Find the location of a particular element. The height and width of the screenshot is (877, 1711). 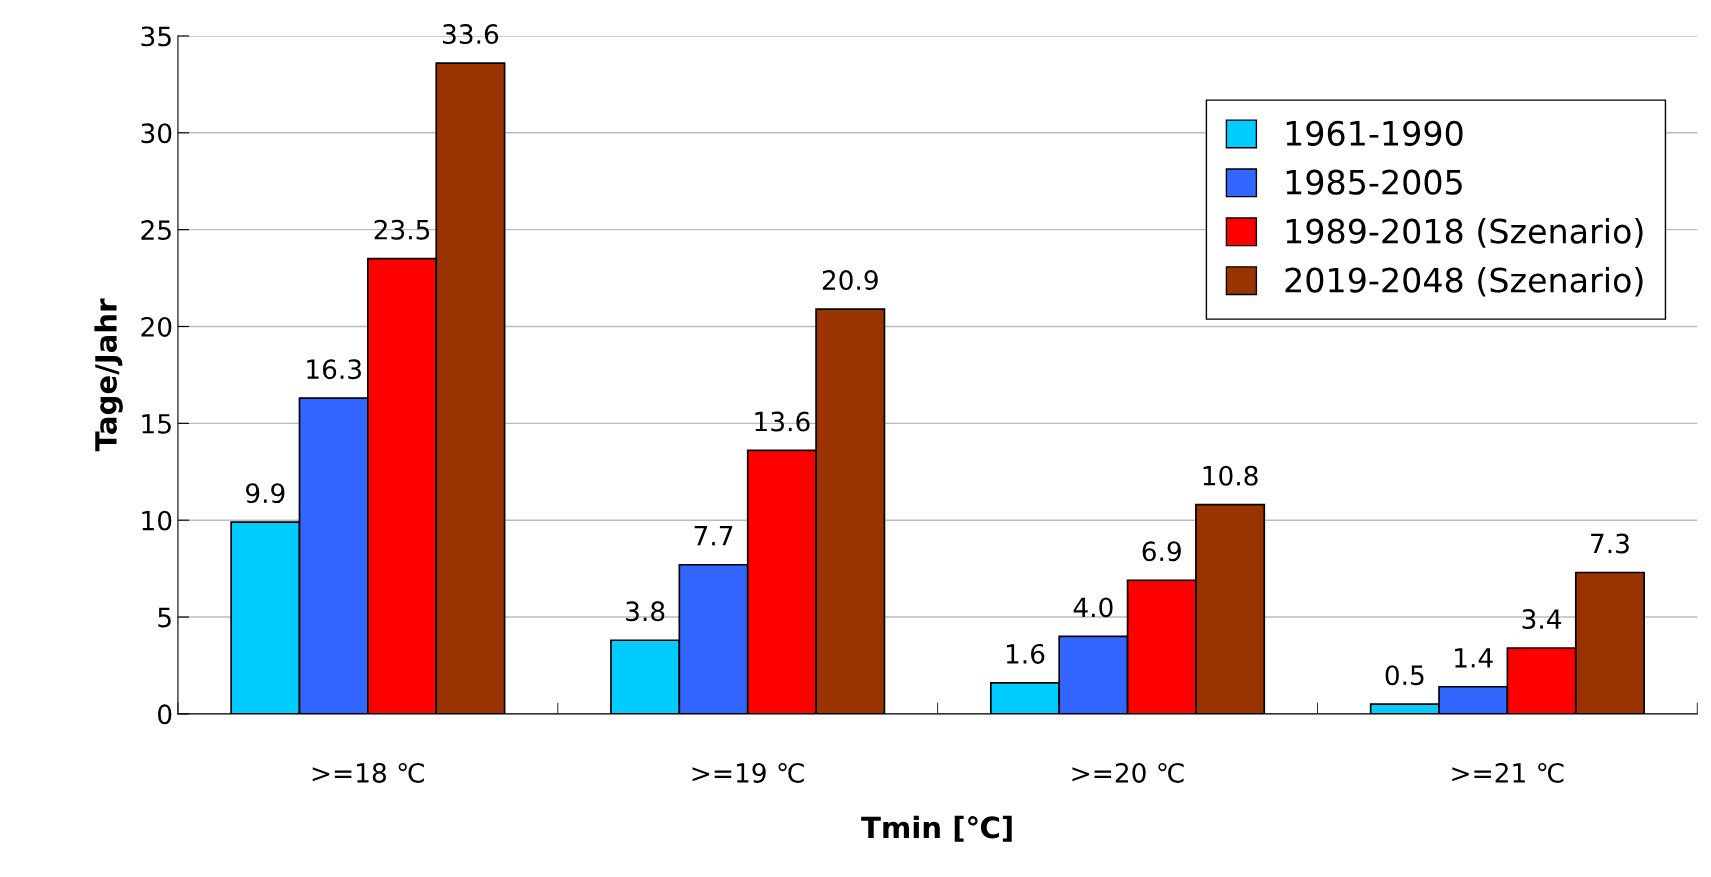

y-axis-title: Tage/Jahr is located at coordinates (108, 375).